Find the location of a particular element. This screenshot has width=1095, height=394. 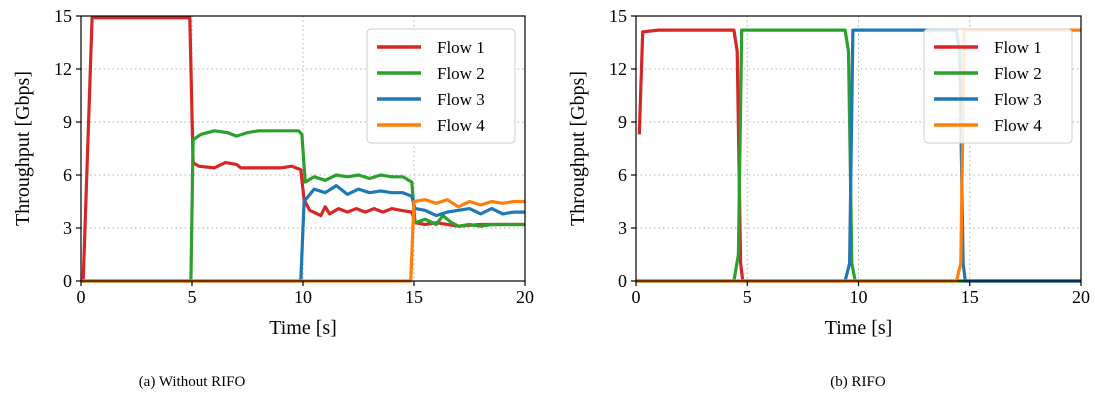

figure-caption: (a) Without RIFO is located at coordinates (192, 382).